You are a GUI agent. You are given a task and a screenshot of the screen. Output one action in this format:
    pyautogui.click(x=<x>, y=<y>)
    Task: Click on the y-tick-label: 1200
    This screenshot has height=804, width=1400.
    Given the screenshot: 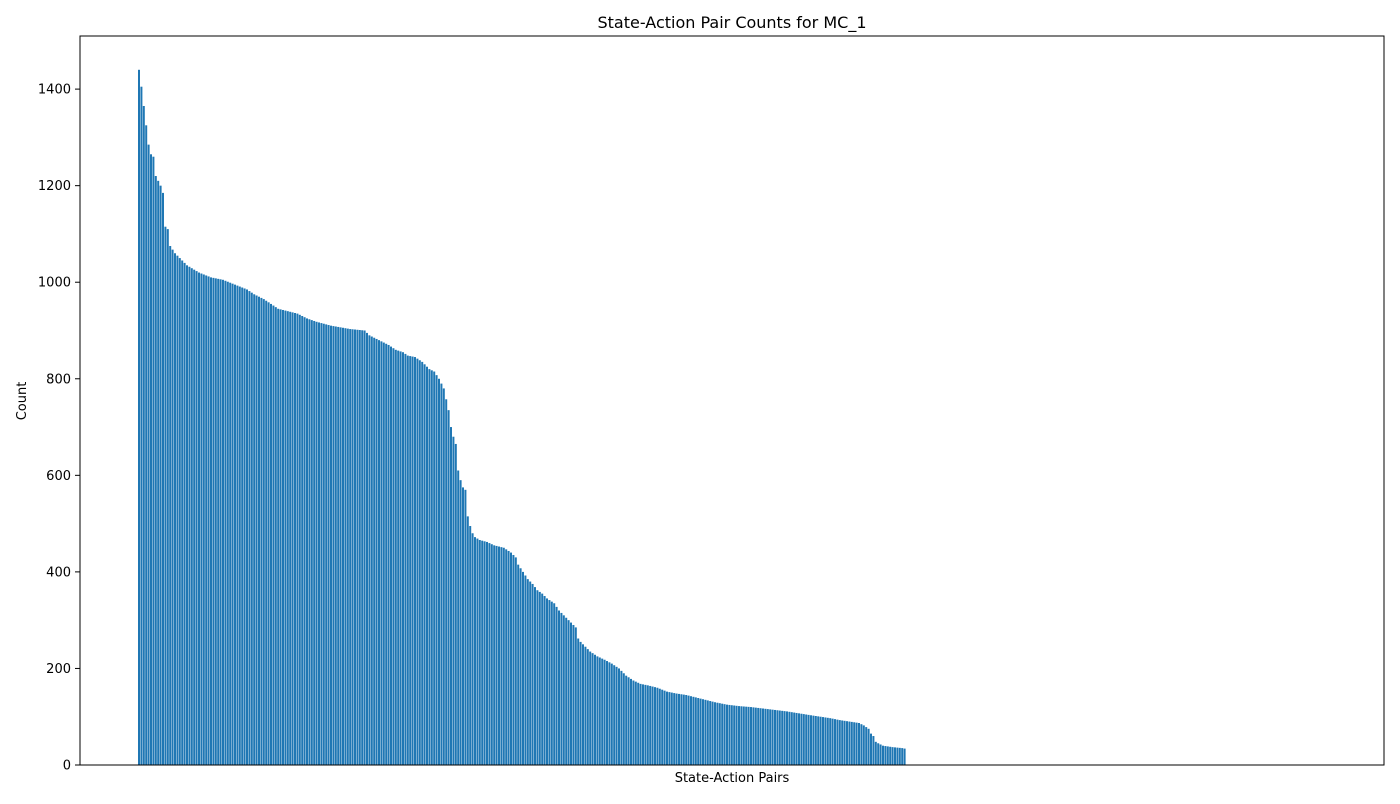 What is the action you would take?
    pyautogui.click(x=54, y=186)
    